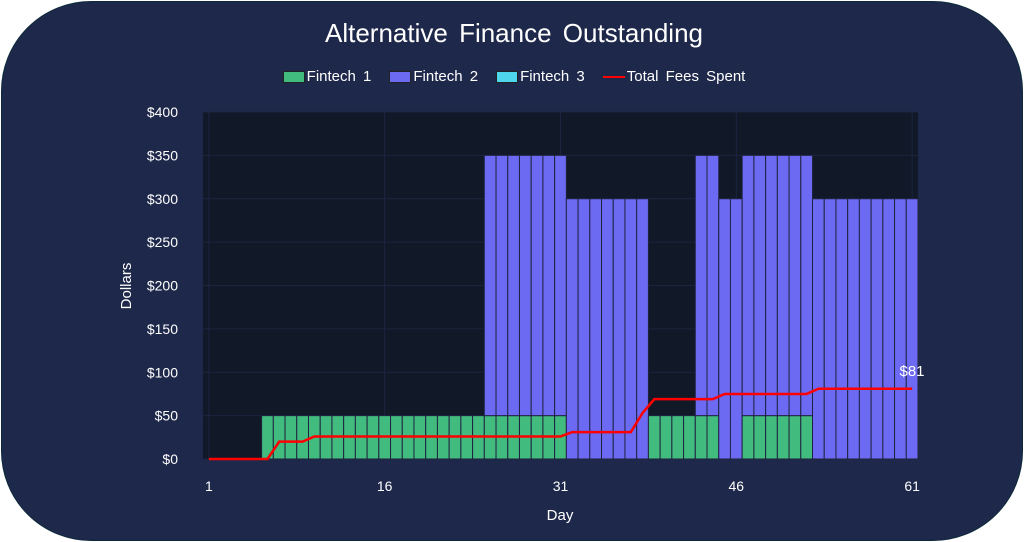 This screenshot has width=1024, height=542. I want to click on legend-item-fintech-3: Fintech 3, so click(540, 76).